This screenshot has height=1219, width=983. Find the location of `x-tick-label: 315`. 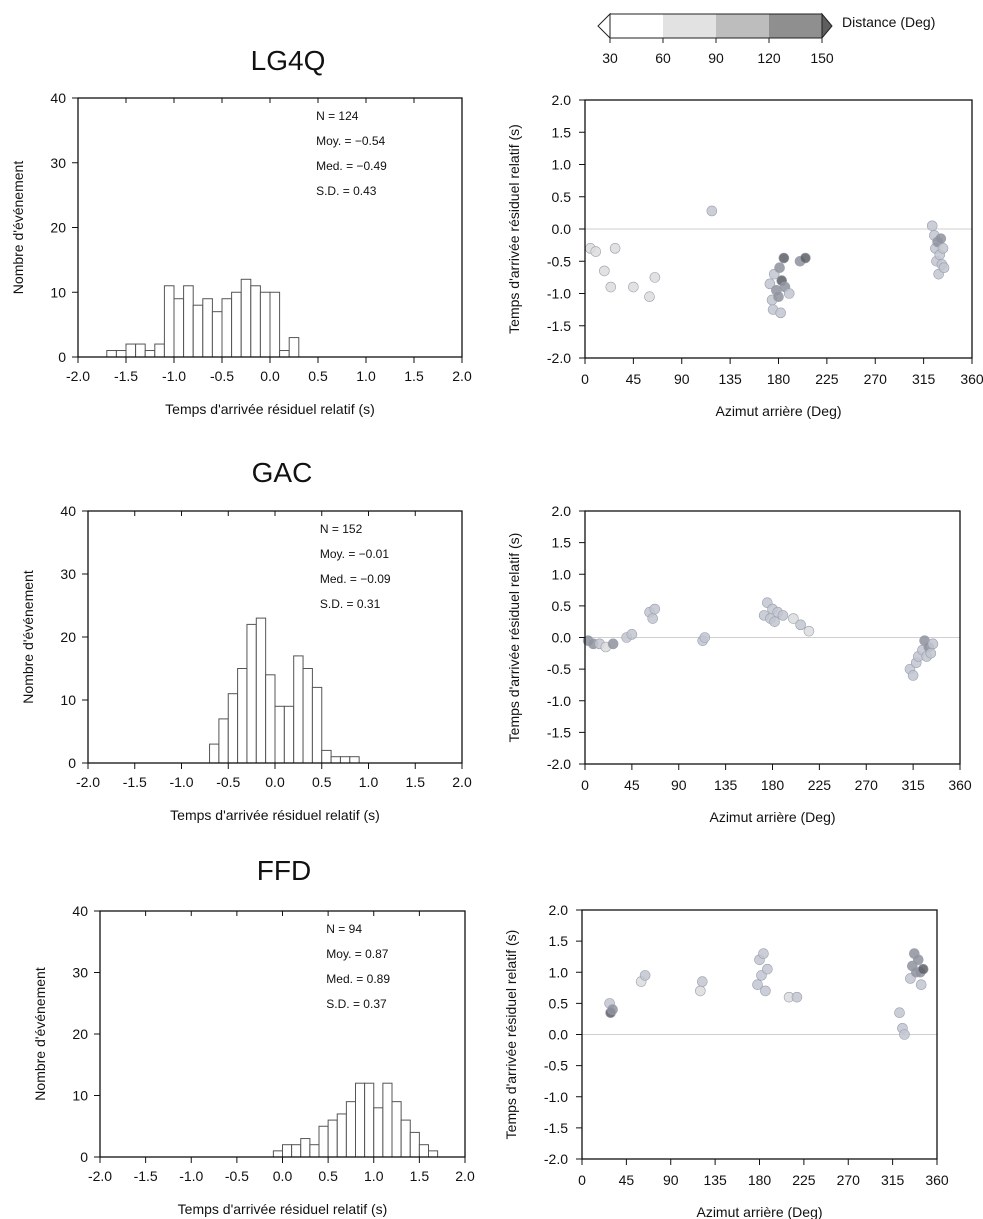

x-tick-label: 315 is located at coordinates (924, 379).